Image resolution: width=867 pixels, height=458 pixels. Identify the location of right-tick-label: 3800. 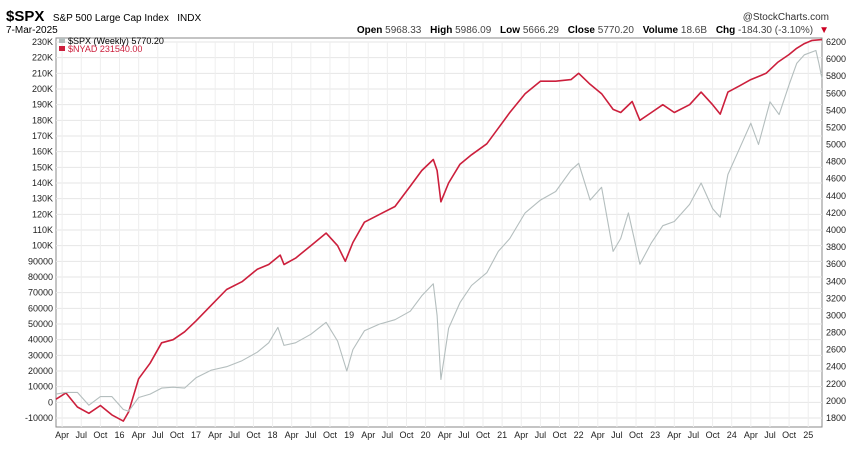
(836, 247).